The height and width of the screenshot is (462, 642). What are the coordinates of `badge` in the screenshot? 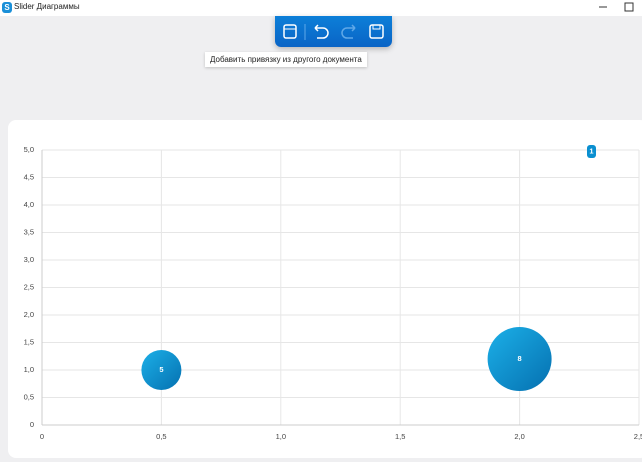 It's located at (591, 151).